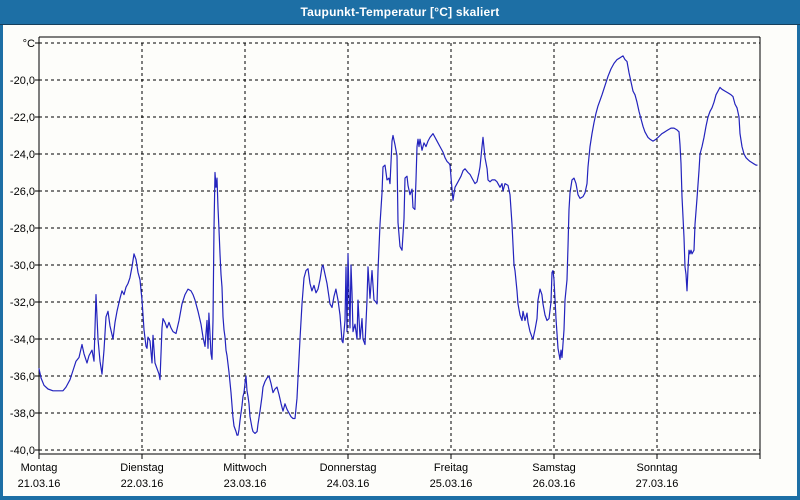 The image size is (800, 500). I want to click on x-day-date-label: 21.03.16, so click(39, 484).